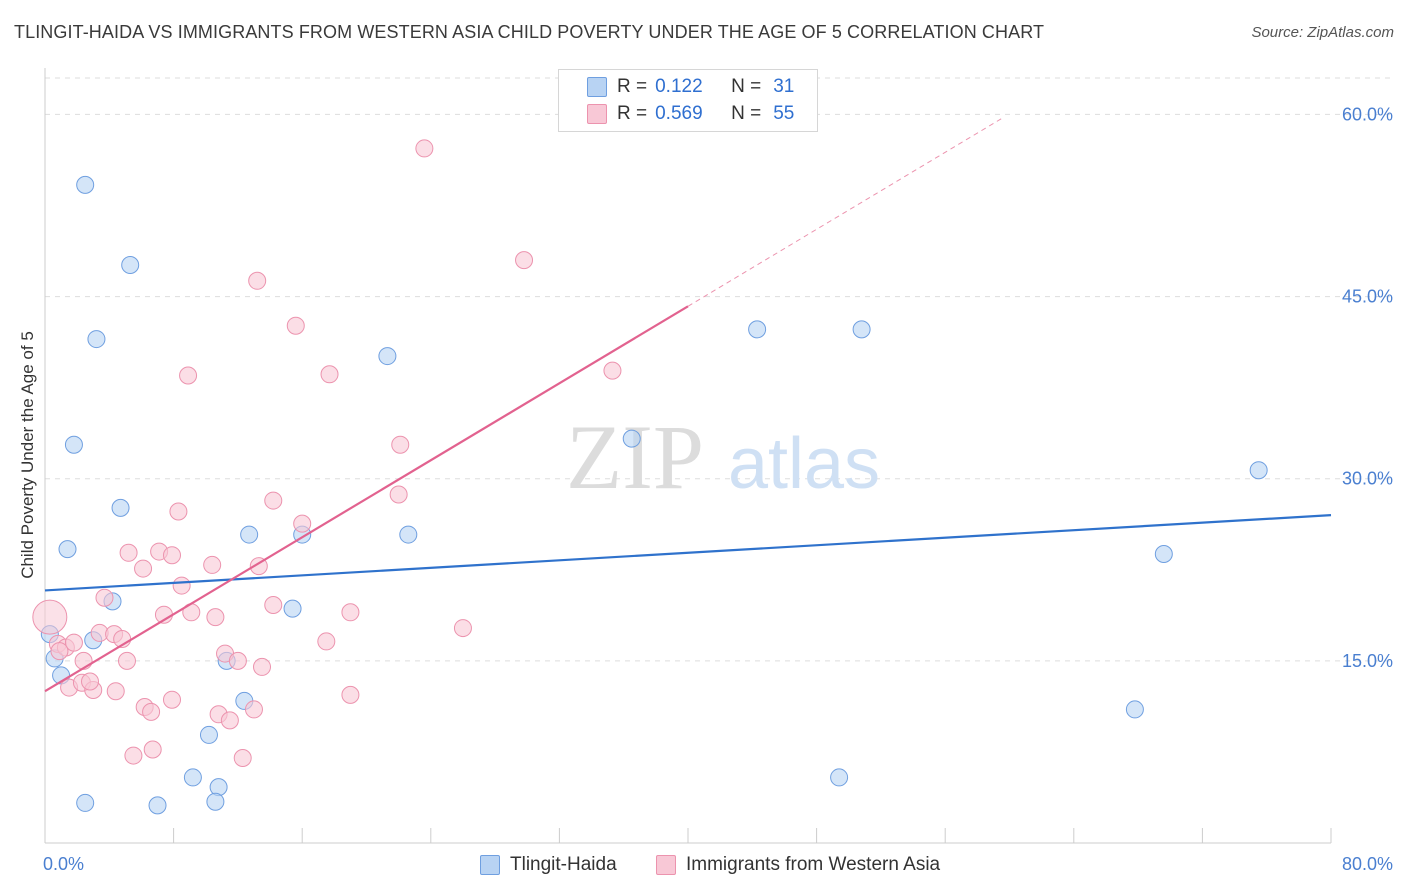 The height and width of the screenshot is (892, 1406). I want to click on legend-row-tlingit-haida: R = 0.122 N = 31, so click(690, 87).